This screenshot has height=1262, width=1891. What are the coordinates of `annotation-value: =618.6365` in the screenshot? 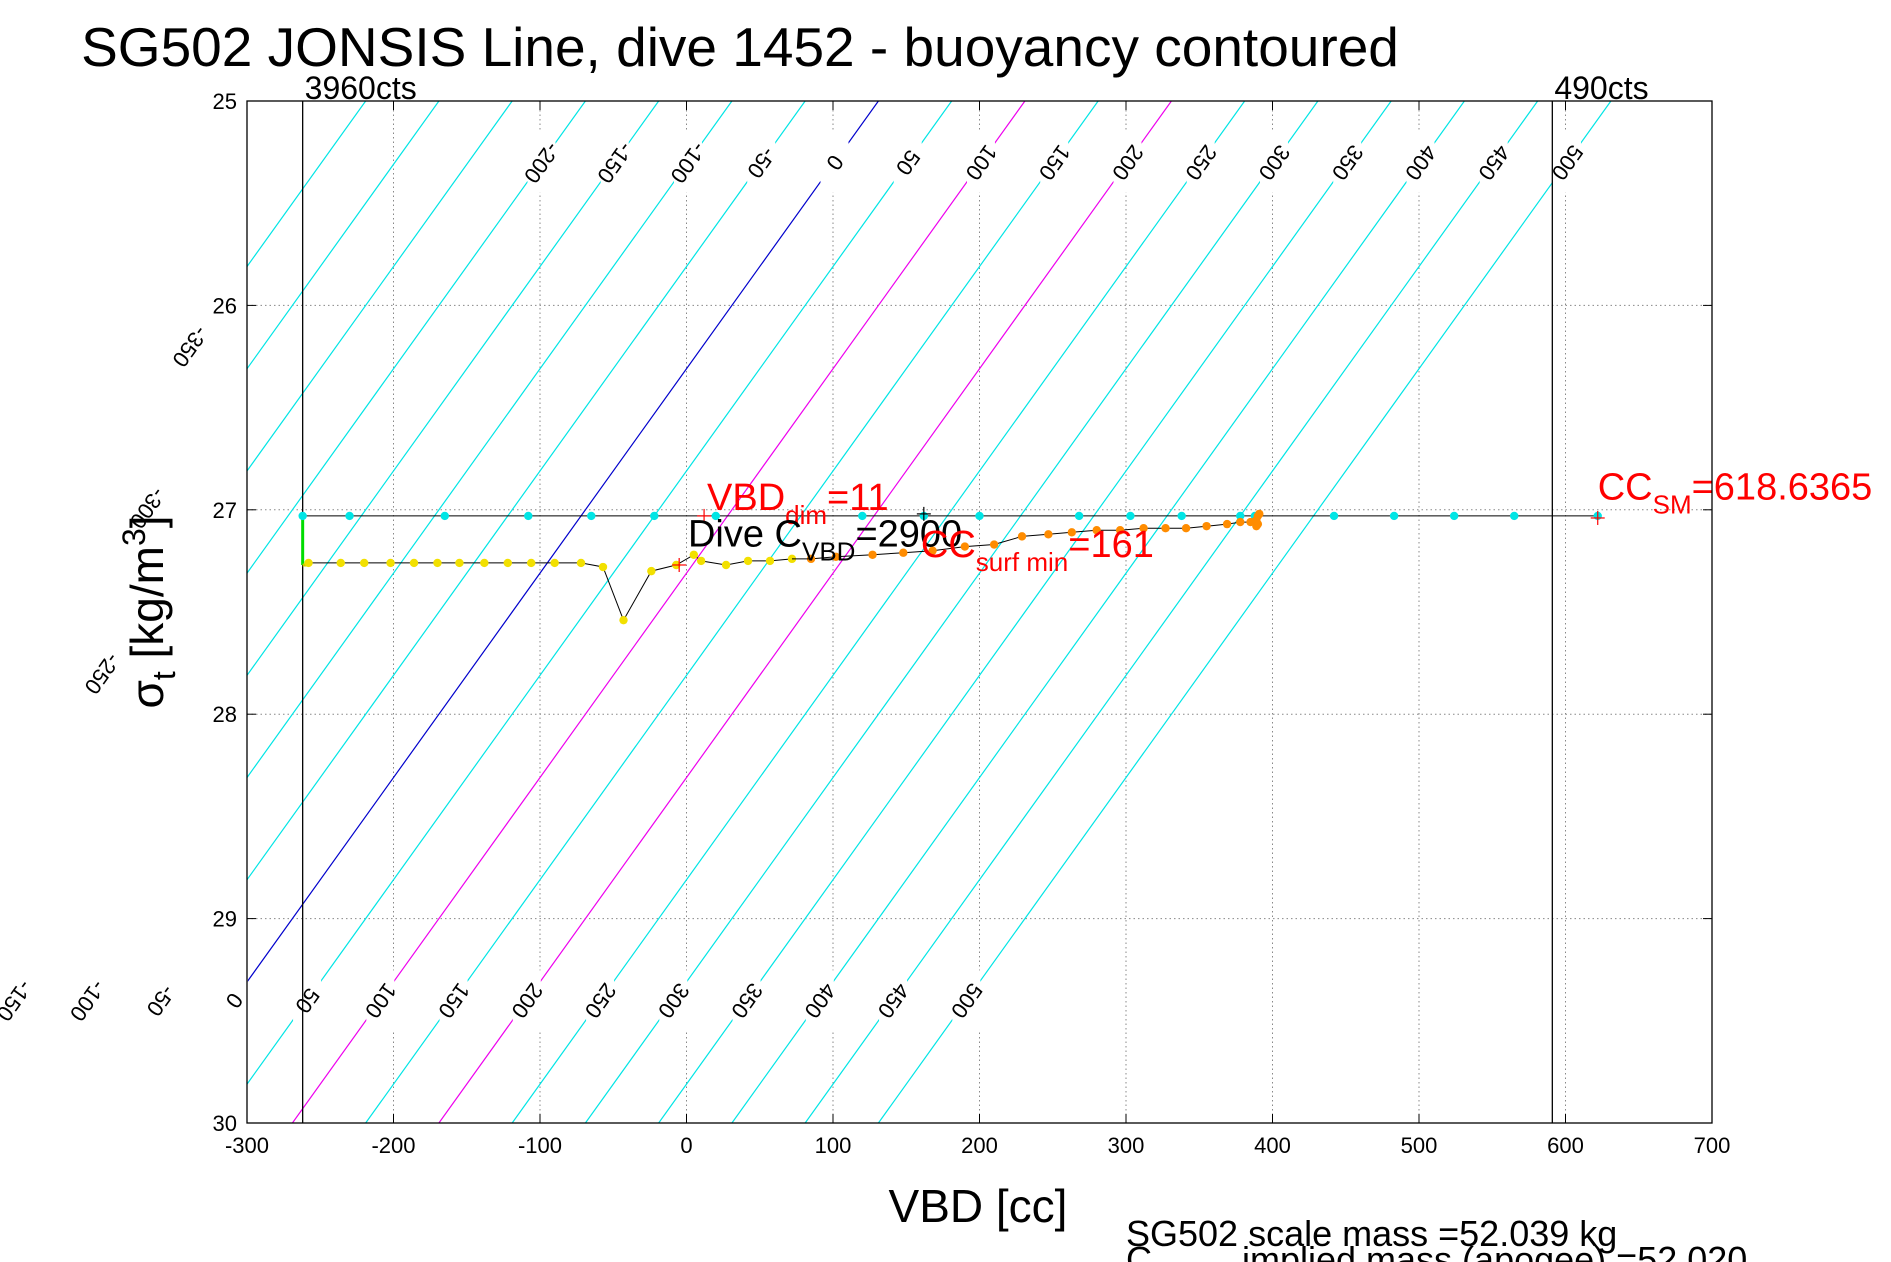 It's located at (1782, 488).